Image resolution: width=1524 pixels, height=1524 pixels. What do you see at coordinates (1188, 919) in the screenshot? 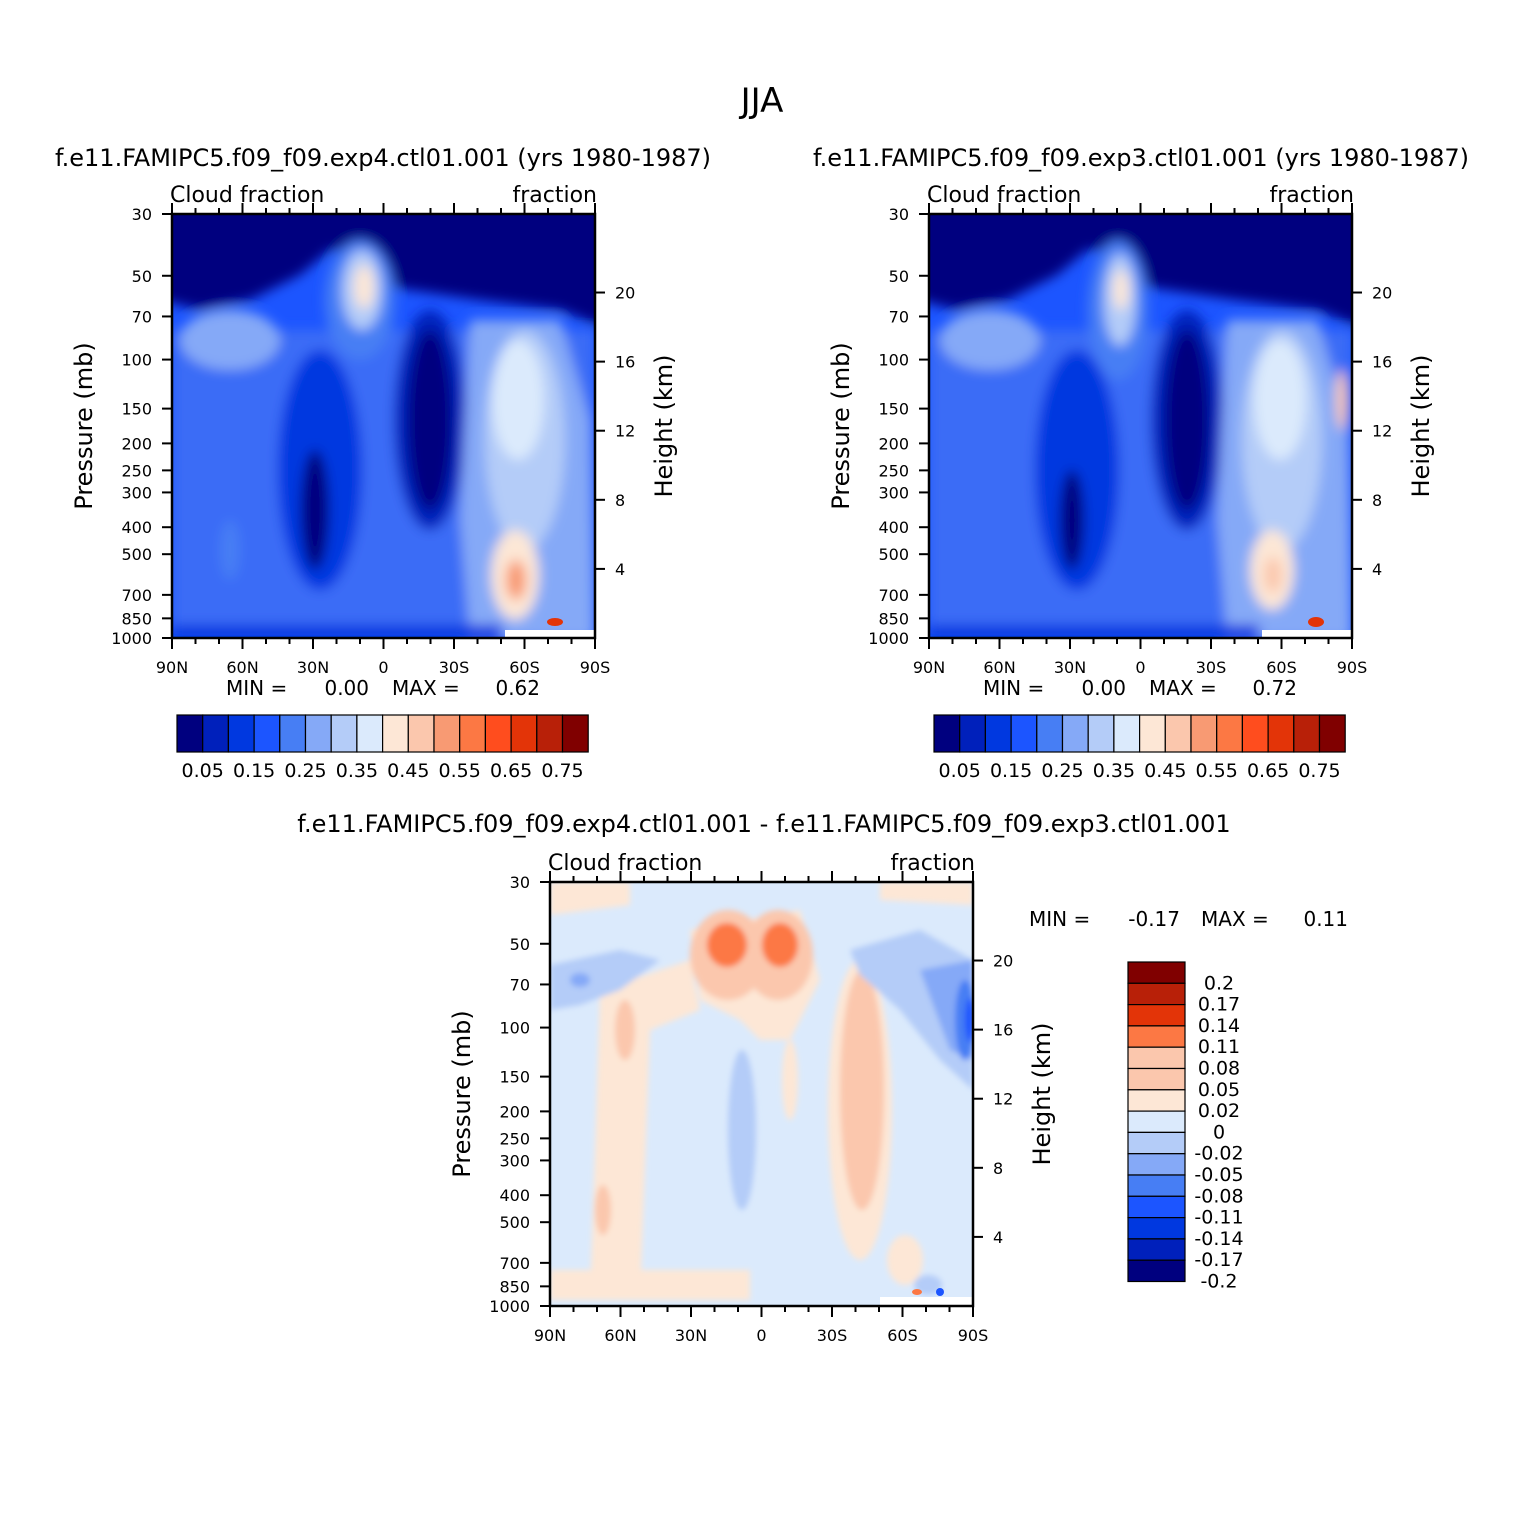
I see `stats: MIN = -0.17 MAX = 0.11` at bounding box center [1188, 919].